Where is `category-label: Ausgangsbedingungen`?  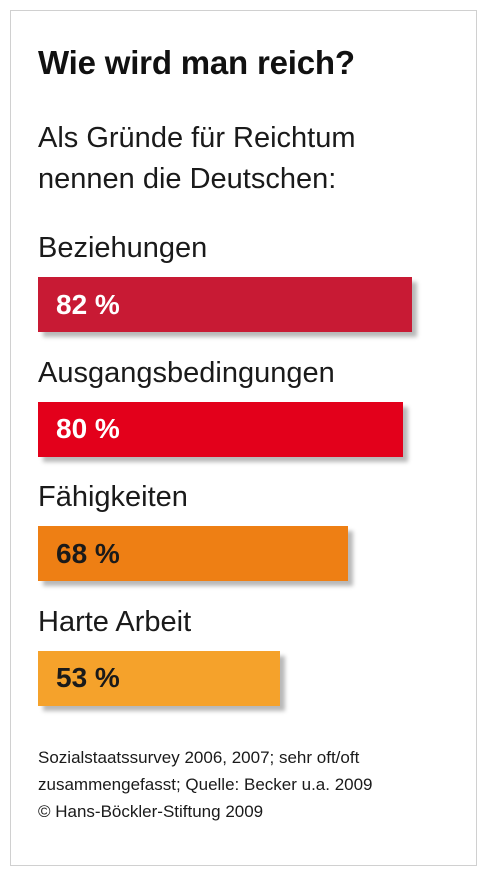 category-label: Ausgangsbedingungen is located at coordinates (186, 372).